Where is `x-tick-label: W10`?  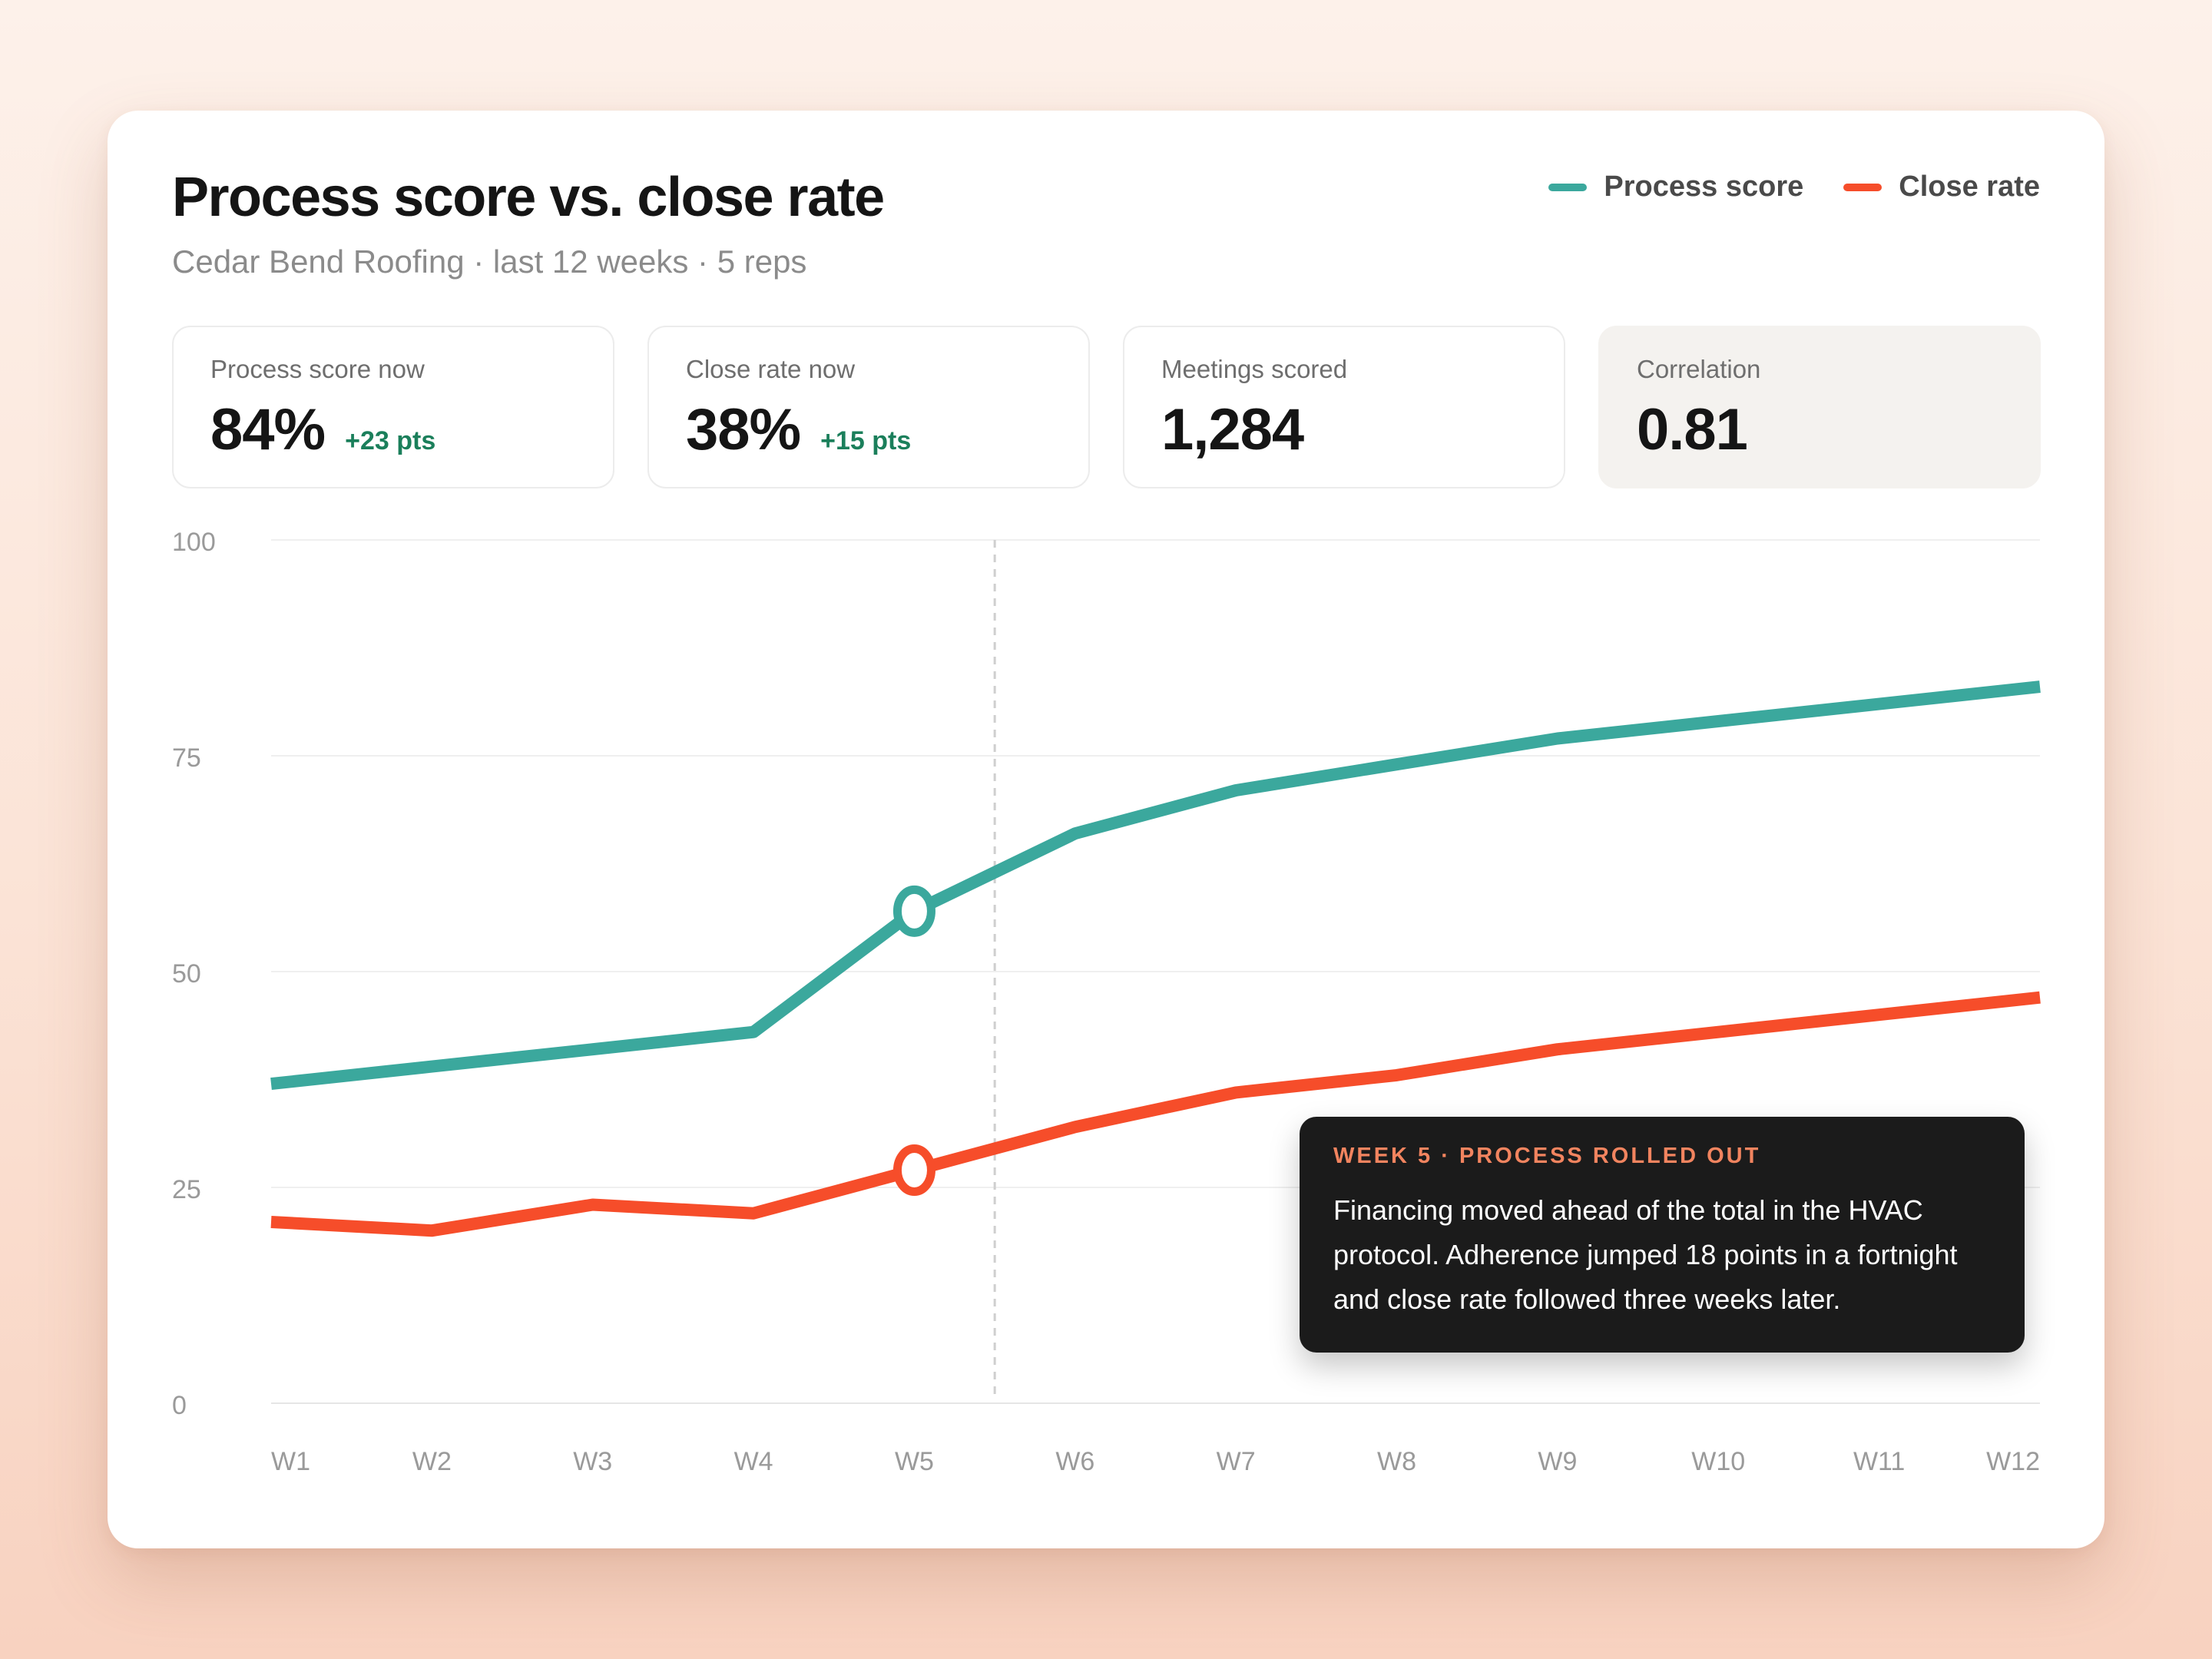 x-tick-label: W10 is located at coordinates (1718, 1462).